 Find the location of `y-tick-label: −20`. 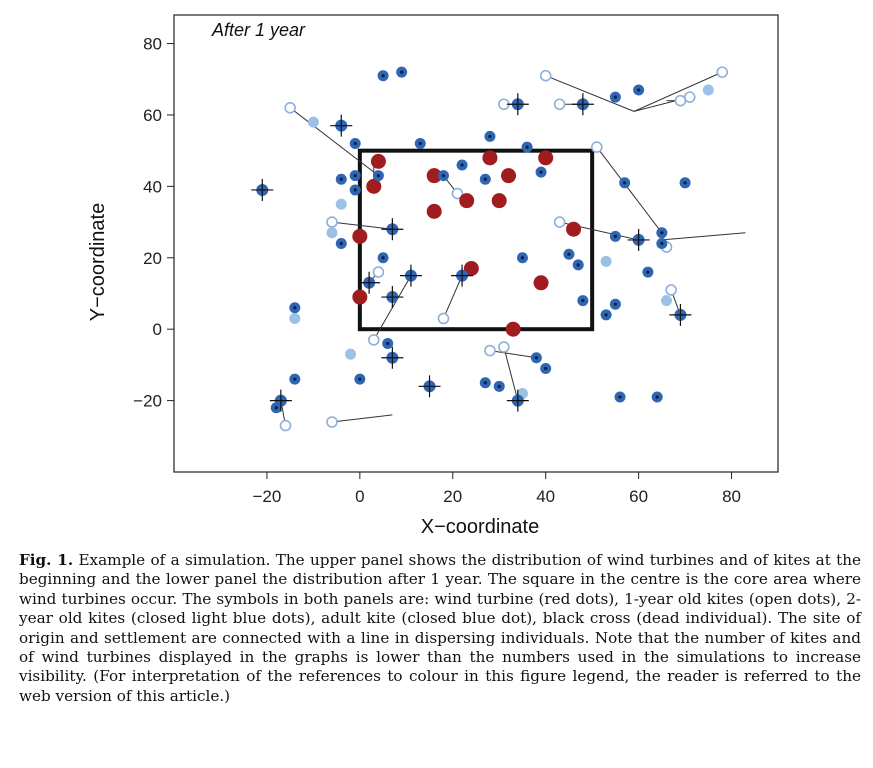

y-tick-label: −20 is located at coordinates (147, 401).